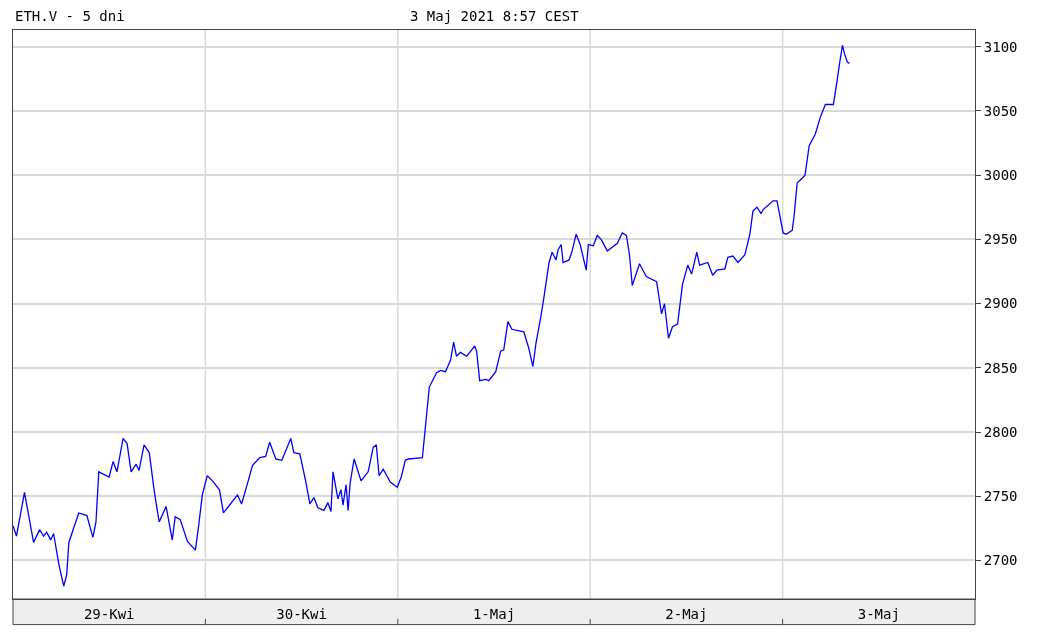 This screenshot has width=1051, height=634. What do you see at coordinates (1000, 46) in the screenshot?
I see `y-tick-label: 3100` at bounding box center [1000, 46].